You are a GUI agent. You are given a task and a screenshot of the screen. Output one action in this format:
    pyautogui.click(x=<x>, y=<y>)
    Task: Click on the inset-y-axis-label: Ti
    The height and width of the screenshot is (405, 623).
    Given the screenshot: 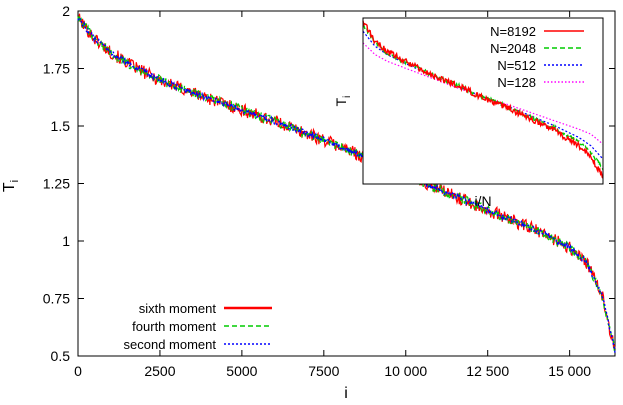 What is the action you would take?
    pyautogui.click(x=343, y=101)
    